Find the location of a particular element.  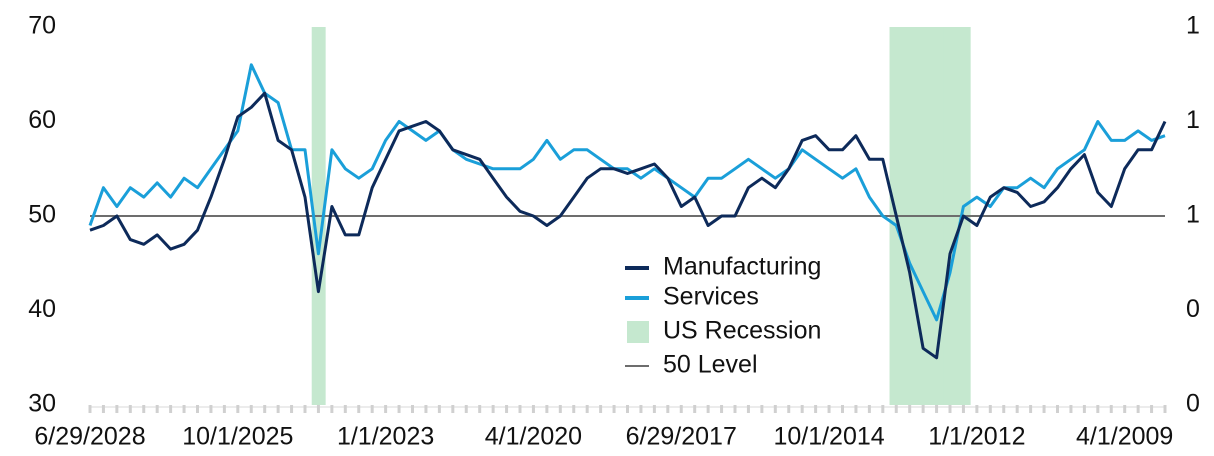

x-tick-label: 1/1/2023 is located at coordinates (385, 437).